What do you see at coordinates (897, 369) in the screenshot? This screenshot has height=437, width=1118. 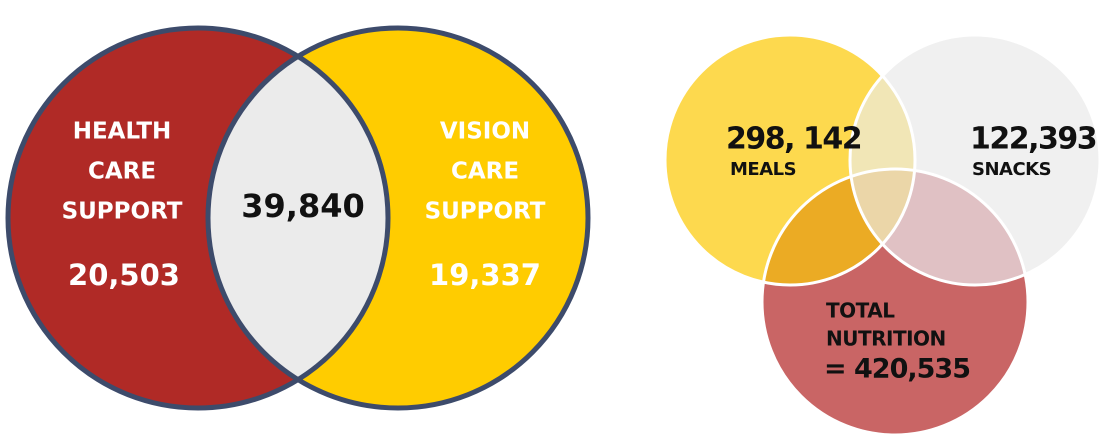 I see `total-value: = 420,535` at bounding box center [897, 369].